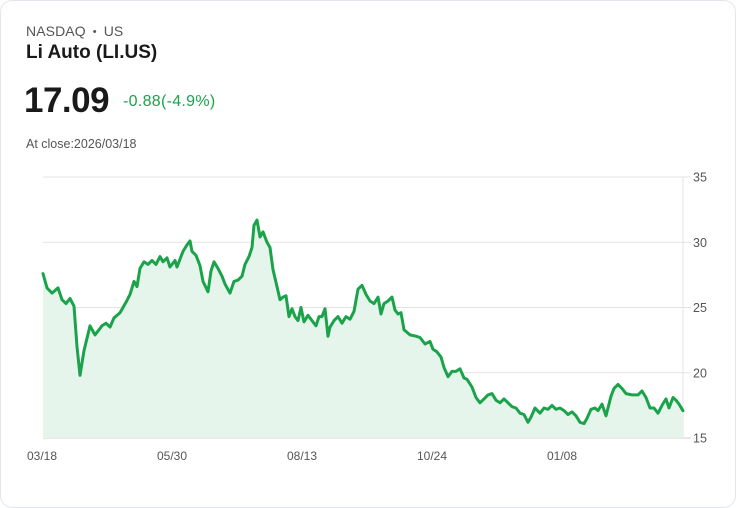  I want to click on x-axis-labels: 03/18 05/30 08/13 10/24 01/08, so click(302, 456).